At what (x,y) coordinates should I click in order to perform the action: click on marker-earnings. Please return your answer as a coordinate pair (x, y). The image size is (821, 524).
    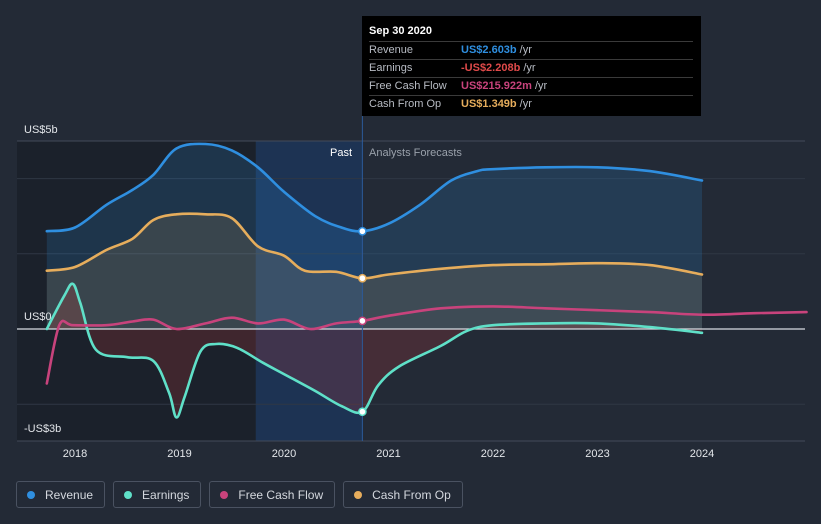
    Looking at the image, I should click on (362, 412).